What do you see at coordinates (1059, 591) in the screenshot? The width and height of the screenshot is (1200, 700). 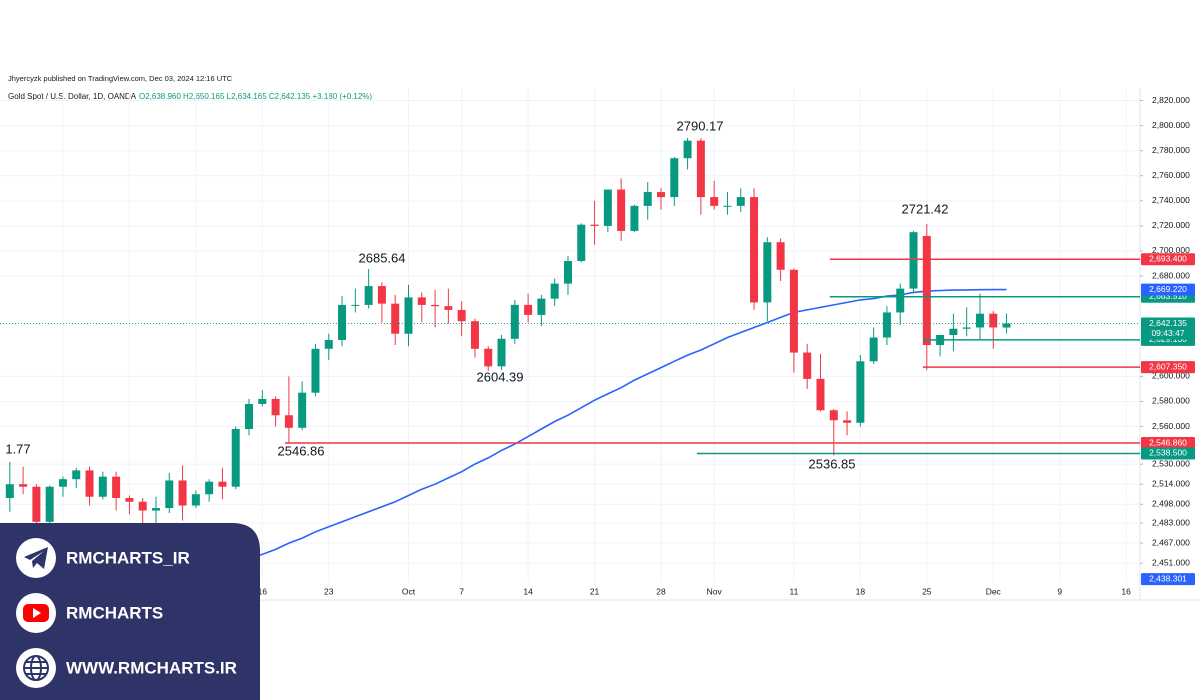 I see `x-tick-label: 9` at bounding box center [1059, 591].